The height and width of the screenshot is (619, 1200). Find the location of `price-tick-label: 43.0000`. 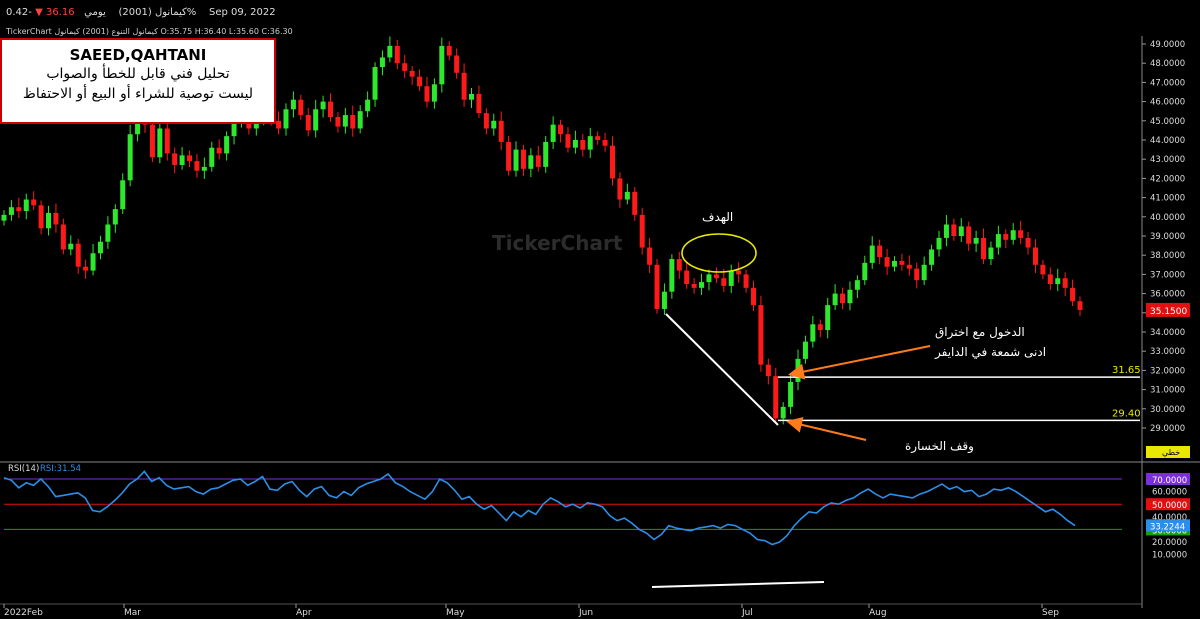

price-tick-label: 43.0000 is located at coordinates (1167, 160).